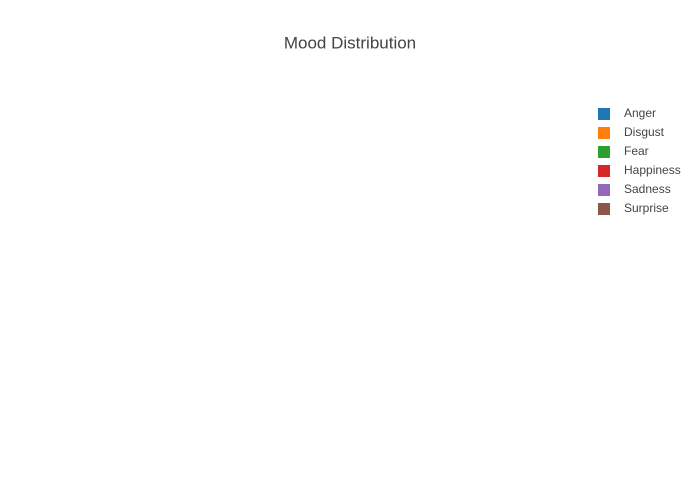  I want to click on legend-label: Happiness, so click(652, 170).